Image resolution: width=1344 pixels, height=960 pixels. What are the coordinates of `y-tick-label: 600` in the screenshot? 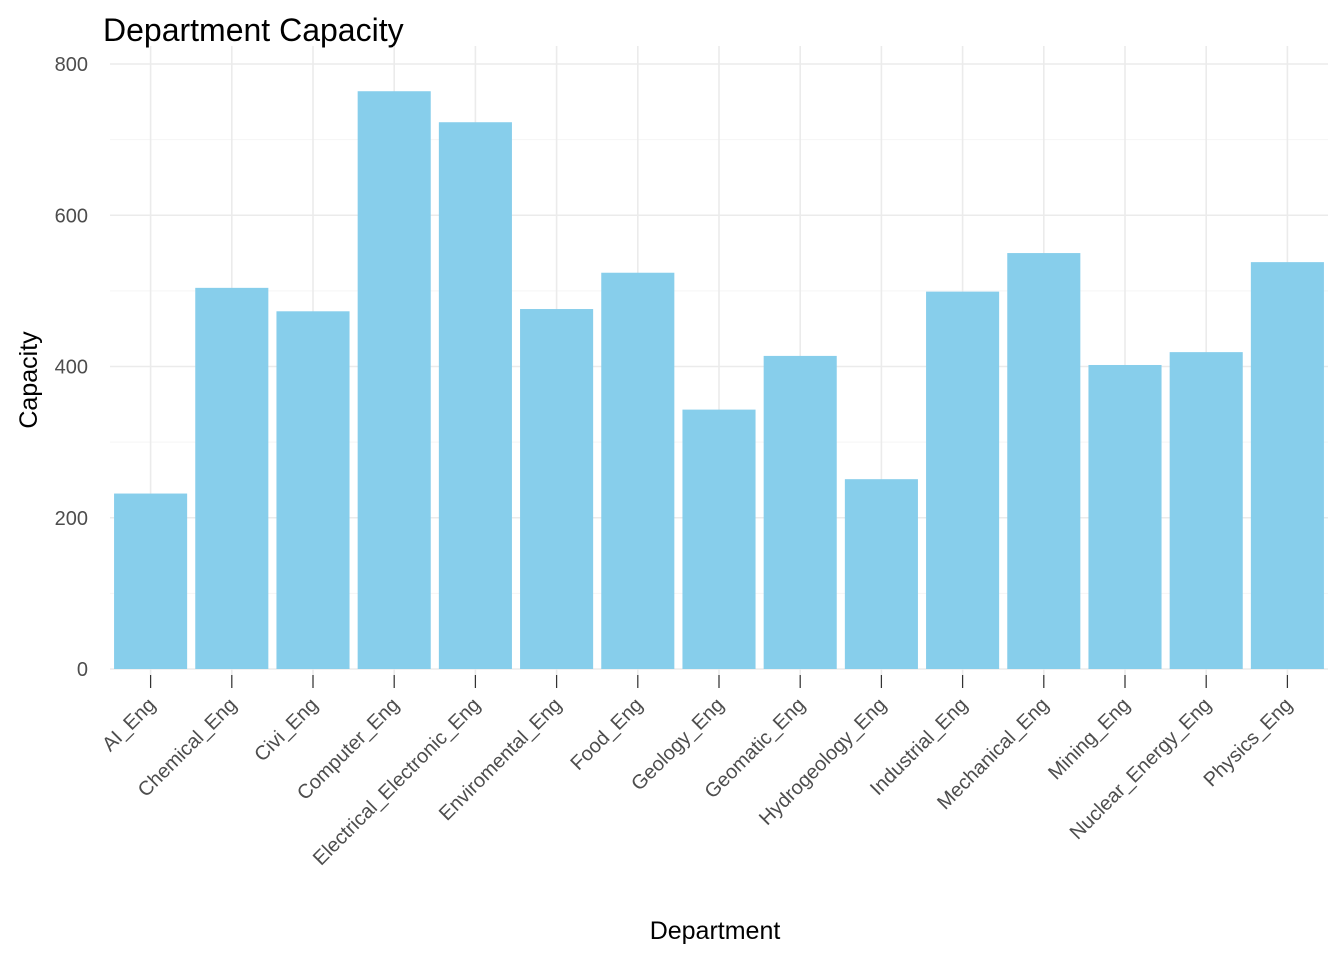 It's located at (71, 216).